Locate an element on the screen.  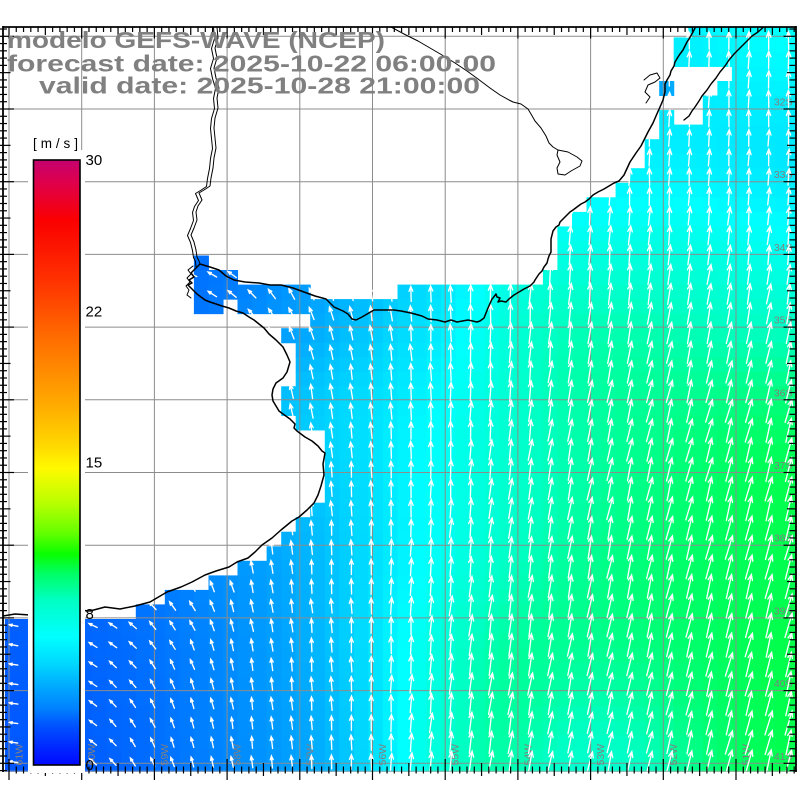
svg-text: 58W is located at coordinates (238, 755).